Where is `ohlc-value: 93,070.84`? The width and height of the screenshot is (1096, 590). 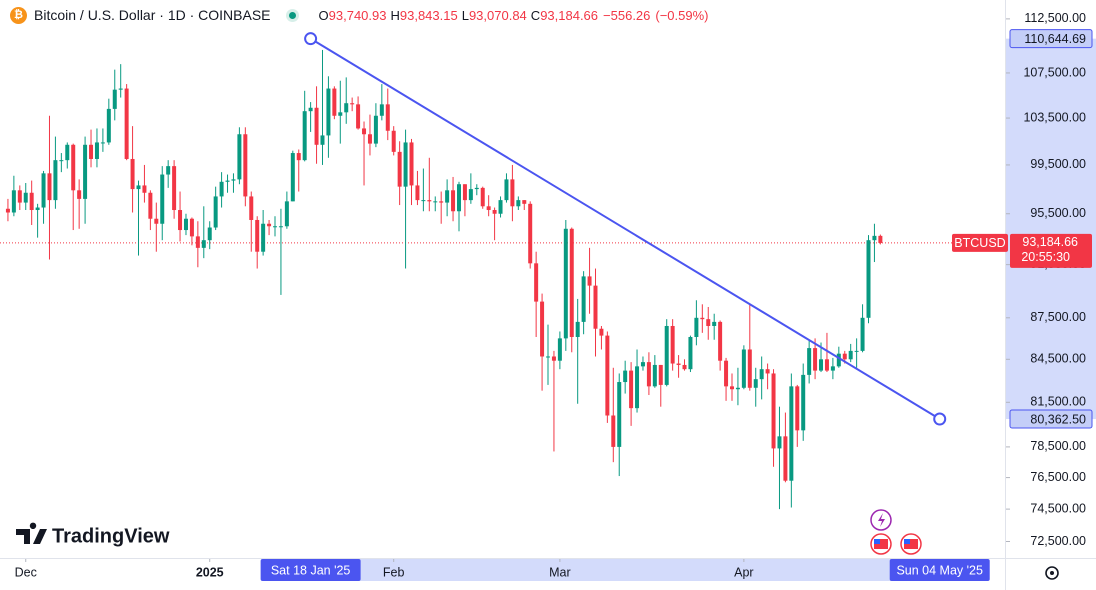
ohlc-value: 93,070.84 is located at coordinates (497, 15).